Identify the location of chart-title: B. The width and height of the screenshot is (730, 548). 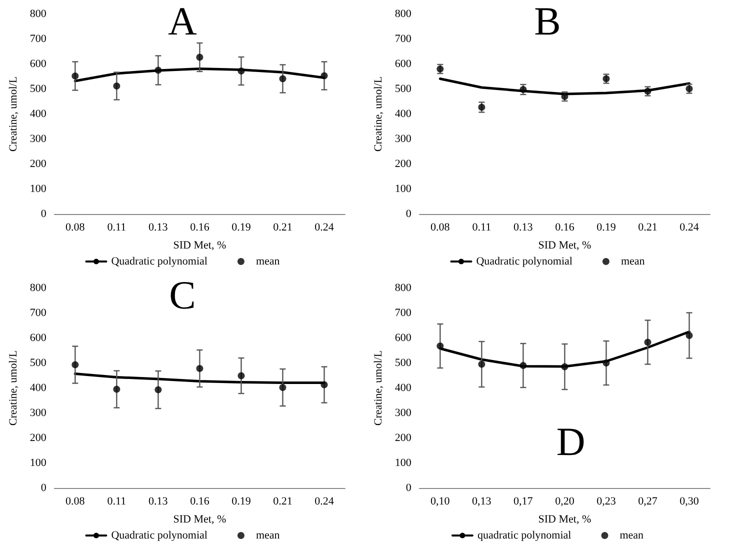
(547, 22).